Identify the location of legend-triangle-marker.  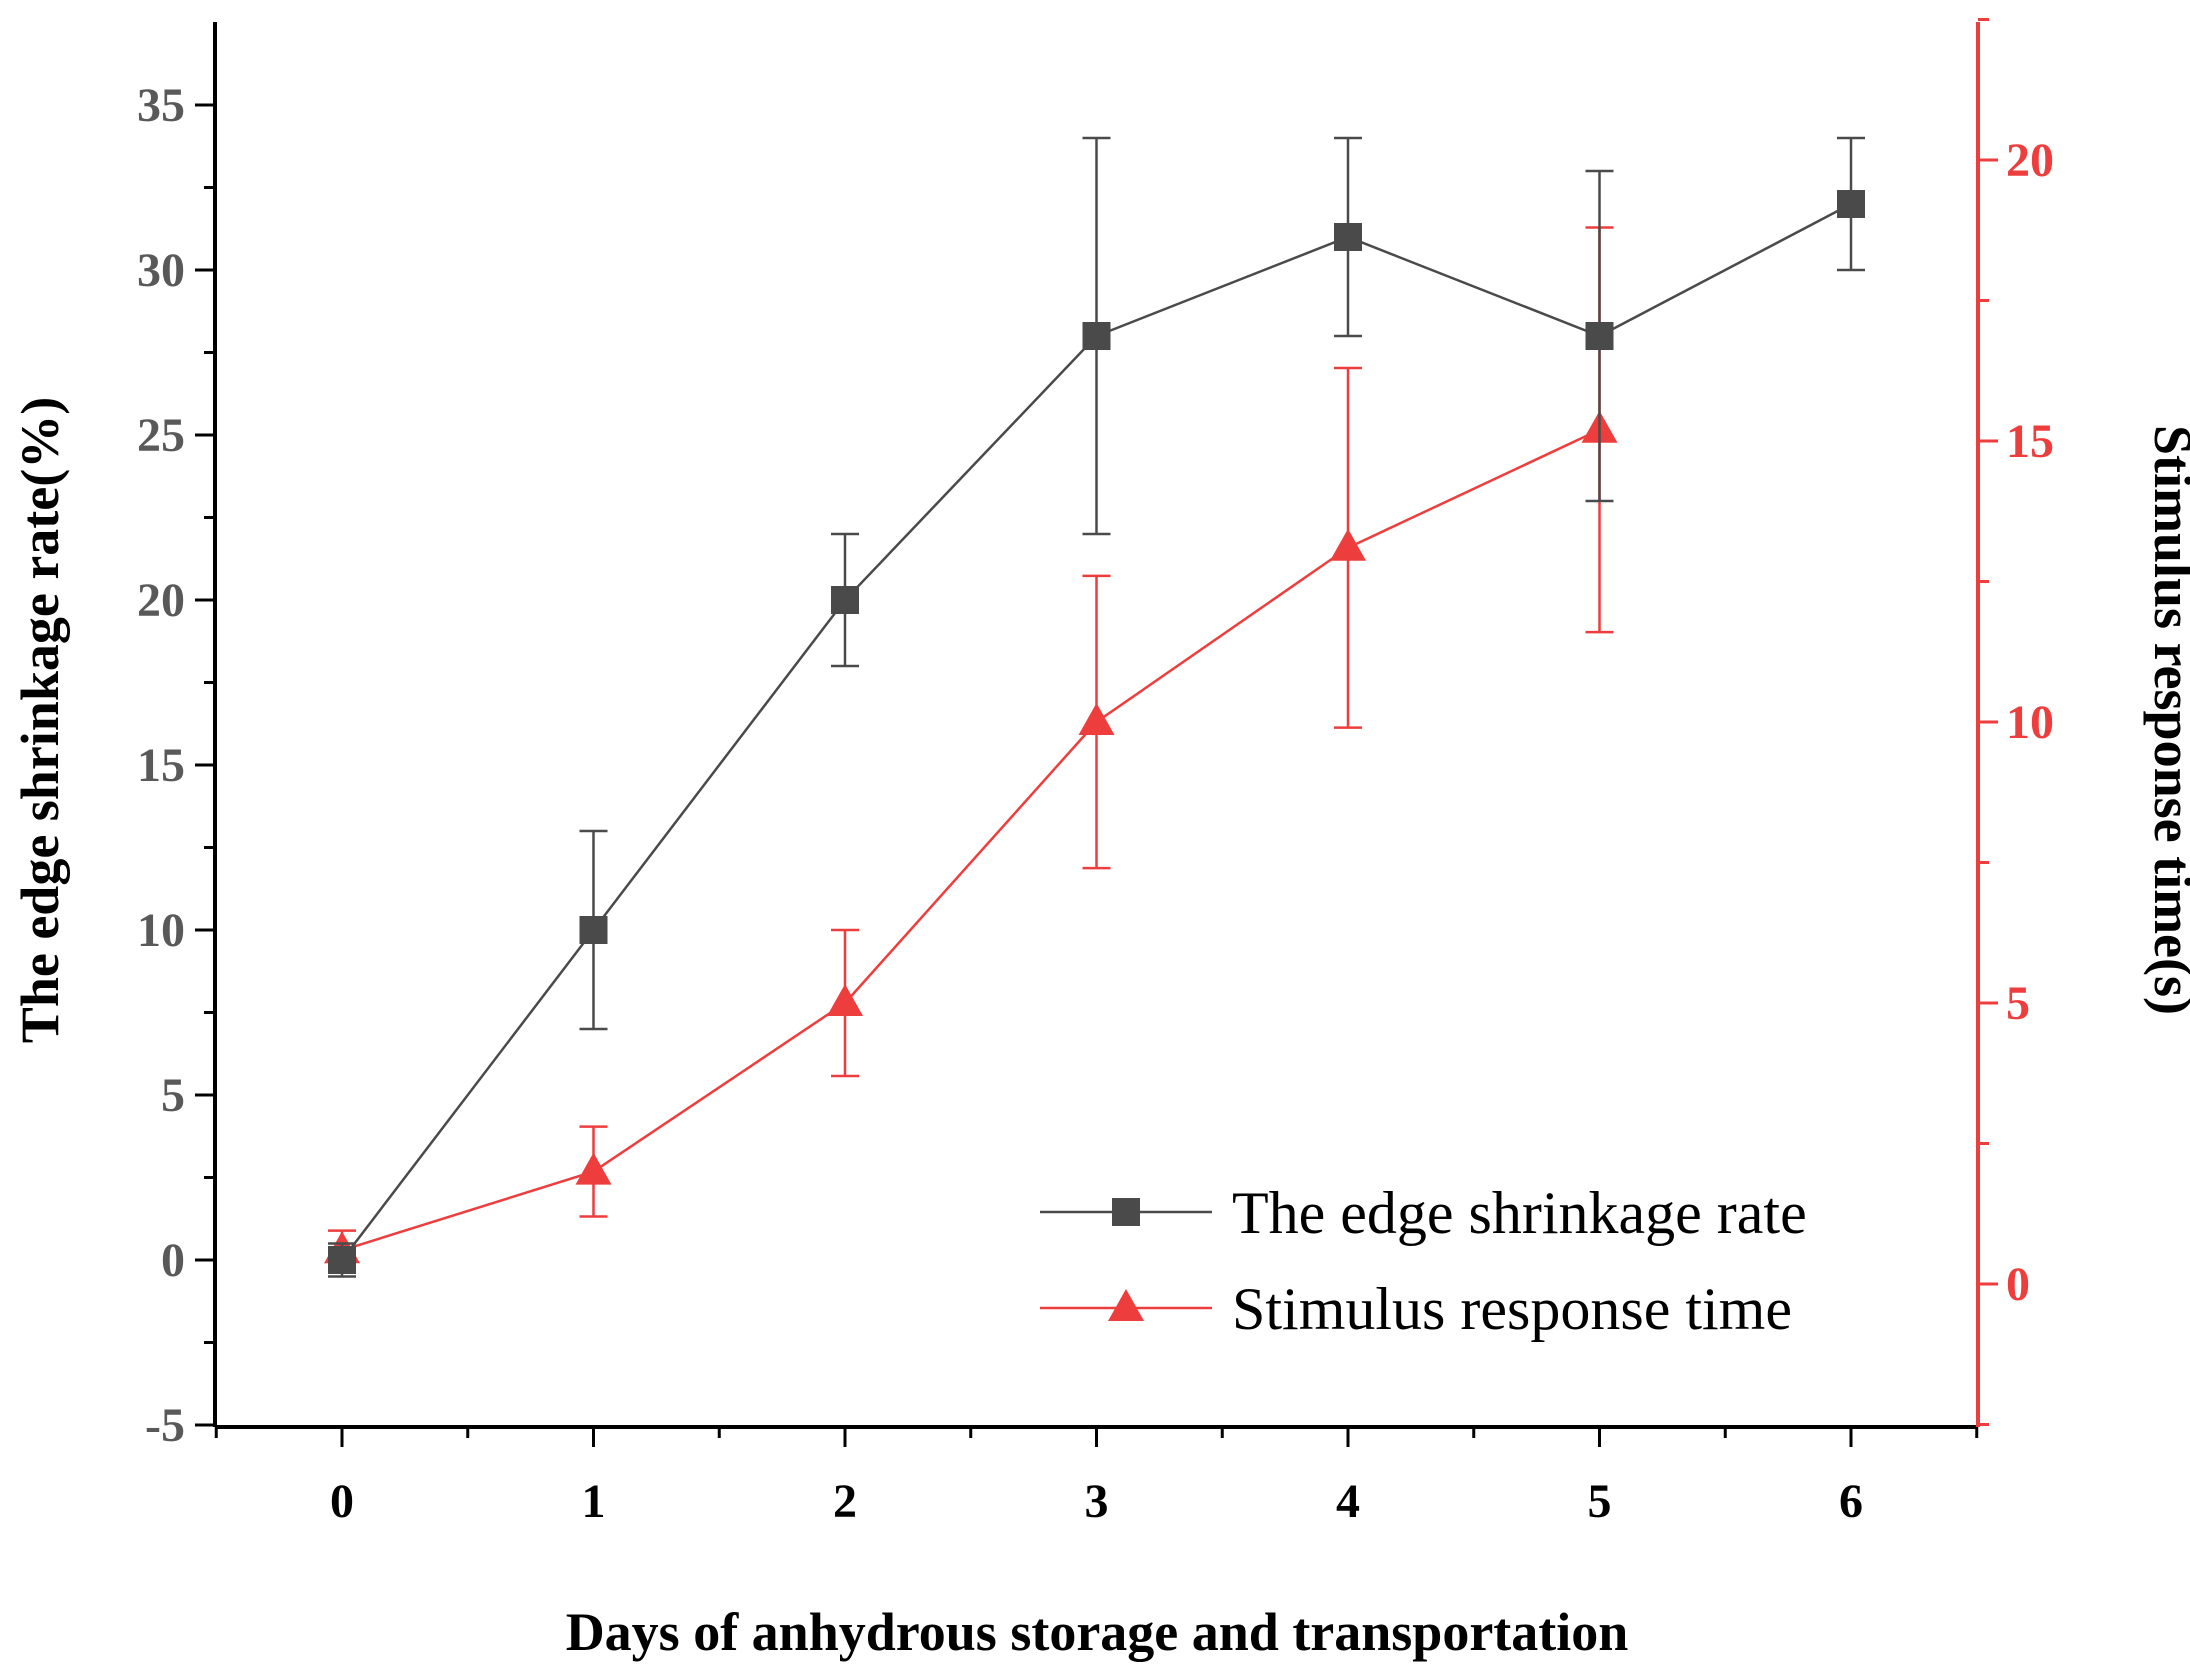
(1126, 1305).